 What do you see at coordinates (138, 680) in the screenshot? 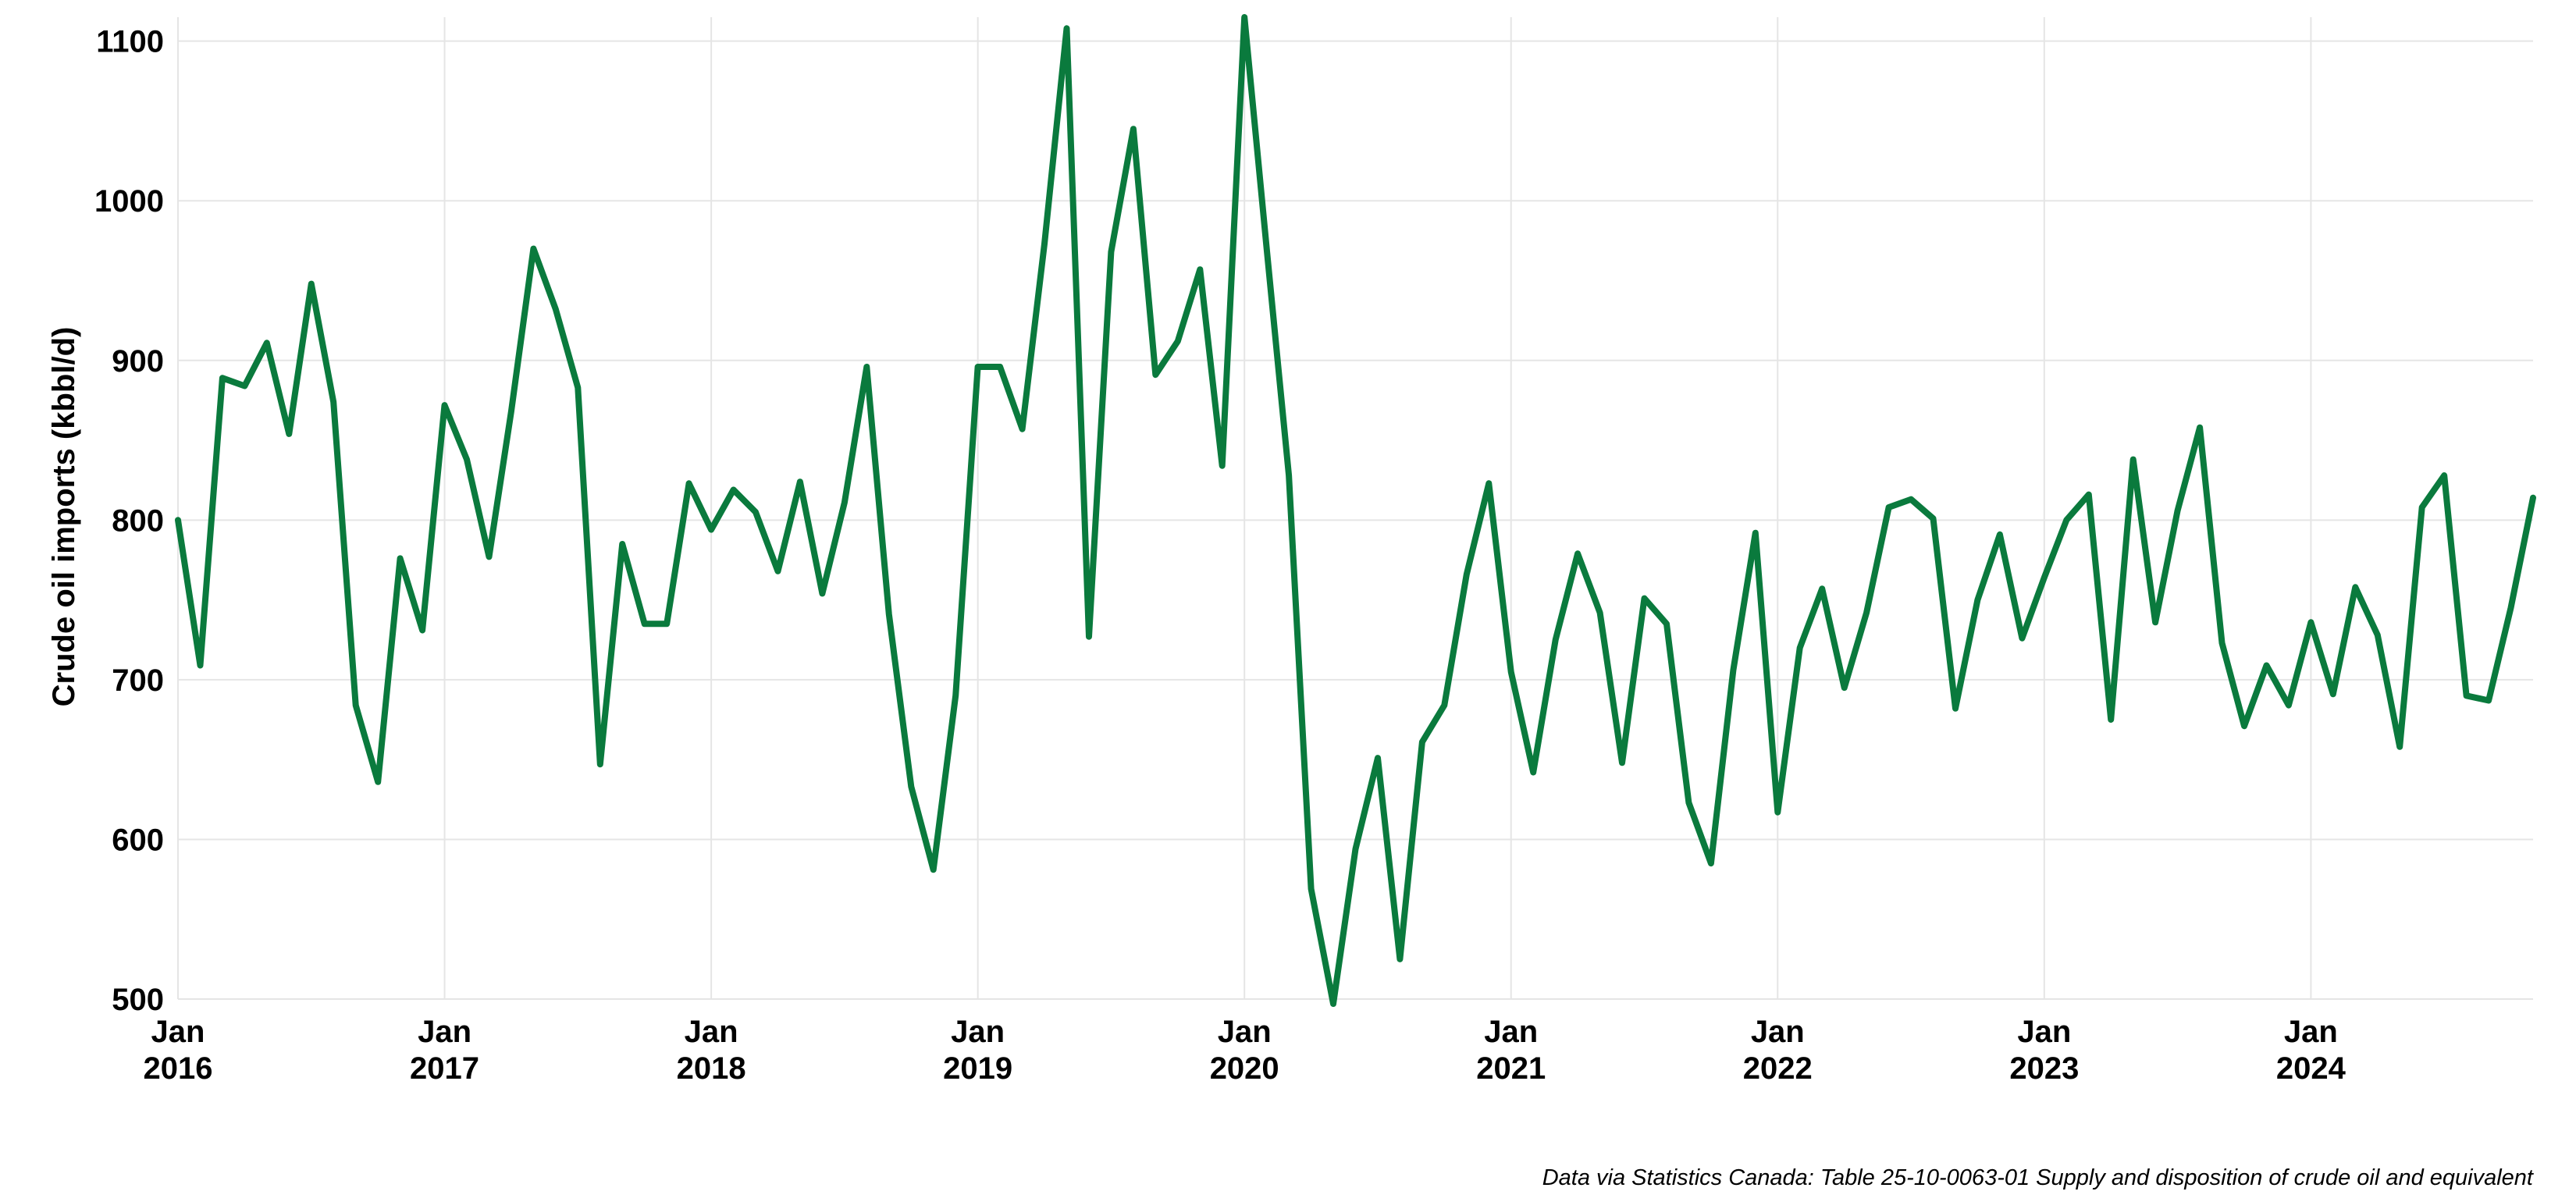
I see `y-tick-label: 700` at bounding box center [138, 680].